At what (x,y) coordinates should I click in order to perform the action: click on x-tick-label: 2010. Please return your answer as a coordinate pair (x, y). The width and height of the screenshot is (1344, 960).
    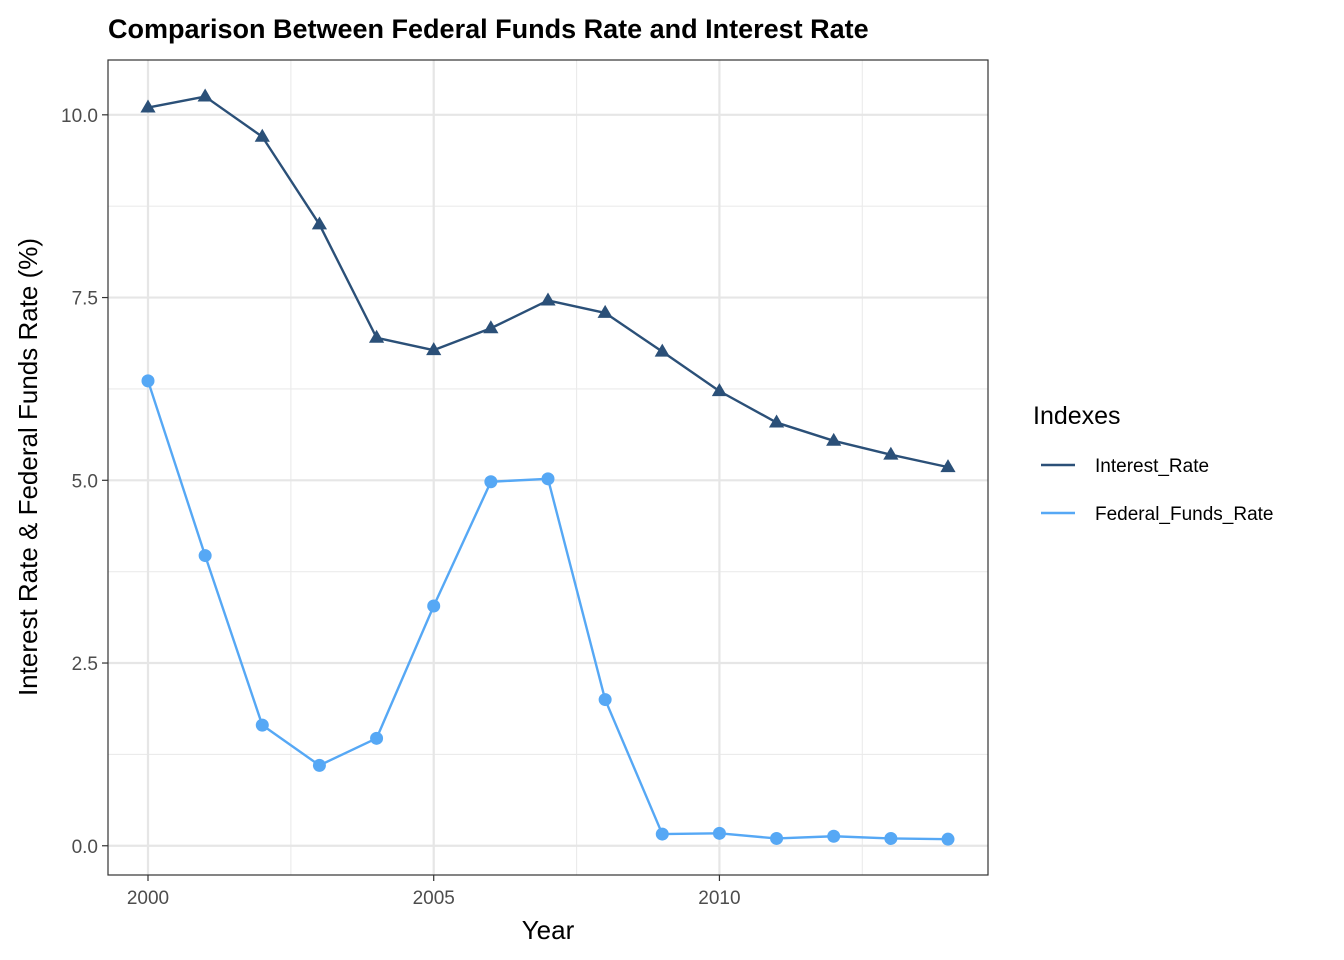
    Looking at the image, I should click on (719, 898).